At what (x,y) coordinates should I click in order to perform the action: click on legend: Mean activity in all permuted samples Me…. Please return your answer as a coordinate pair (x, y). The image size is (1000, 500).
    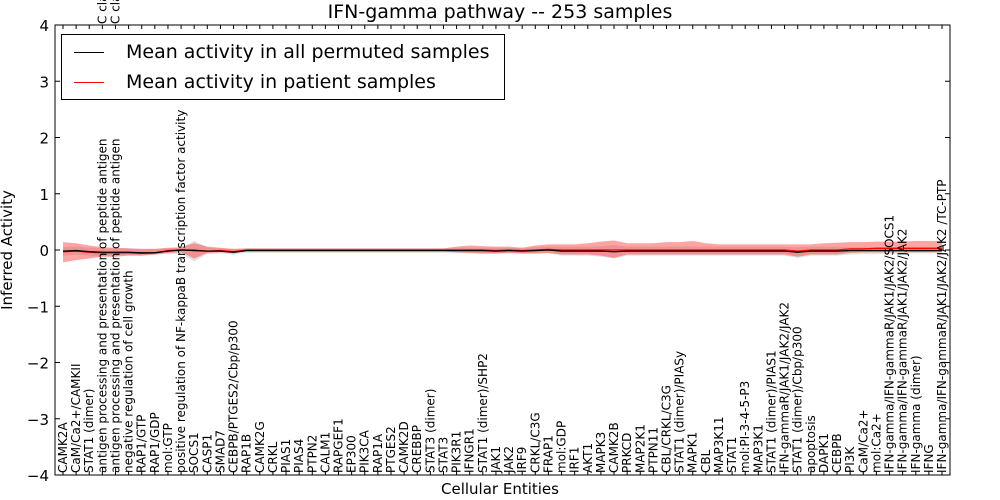
    Looking at the image, I should click on (283, 67).